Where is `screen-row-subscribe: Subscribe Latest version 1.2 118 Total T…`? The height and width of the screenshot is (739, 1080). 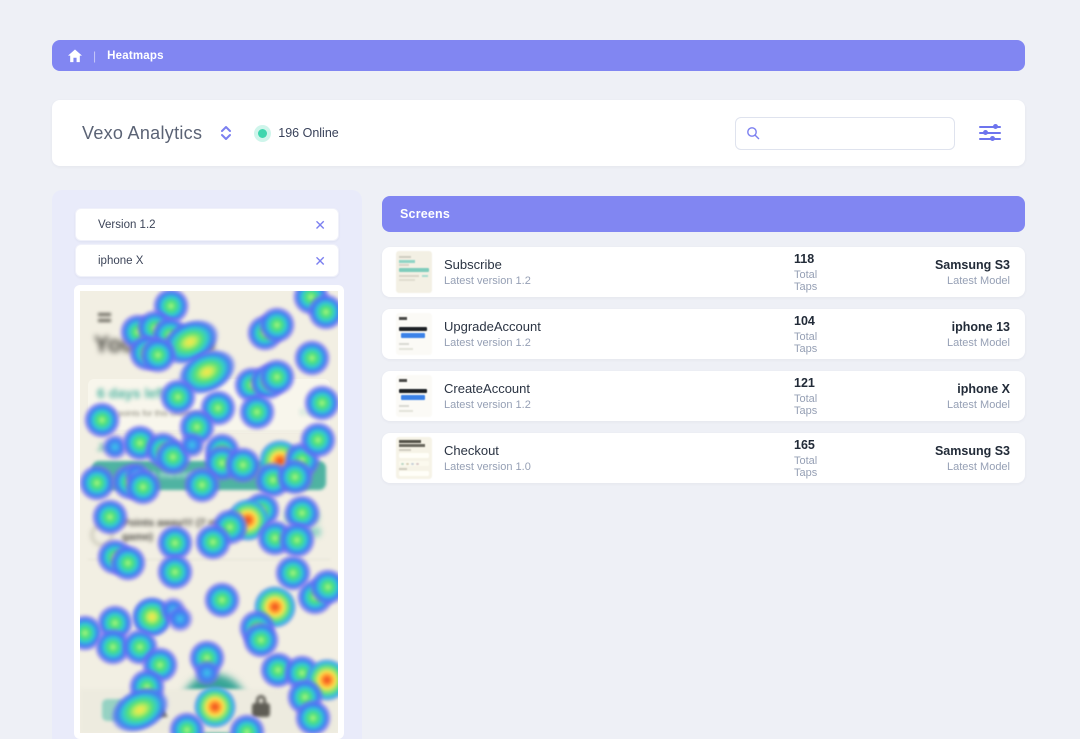 screen-row-subscribe: Subscribe Latest version 1.2 118 Total T… is located at coordinates (703, 272).